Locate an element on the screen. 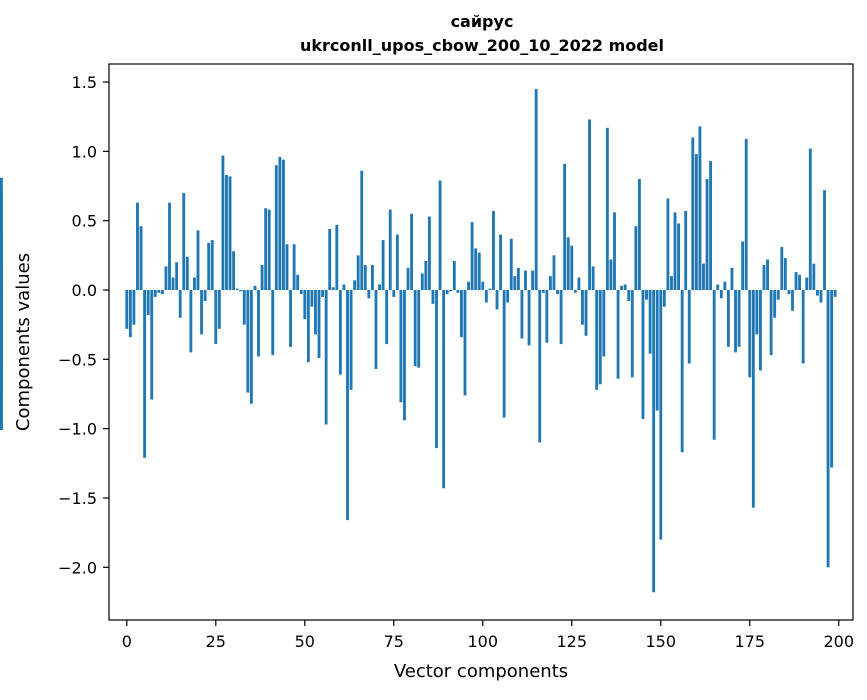 The height and width of the screenshot is (700, 867). y-tick-label: −0.5 is located at coordinates (77, 359).